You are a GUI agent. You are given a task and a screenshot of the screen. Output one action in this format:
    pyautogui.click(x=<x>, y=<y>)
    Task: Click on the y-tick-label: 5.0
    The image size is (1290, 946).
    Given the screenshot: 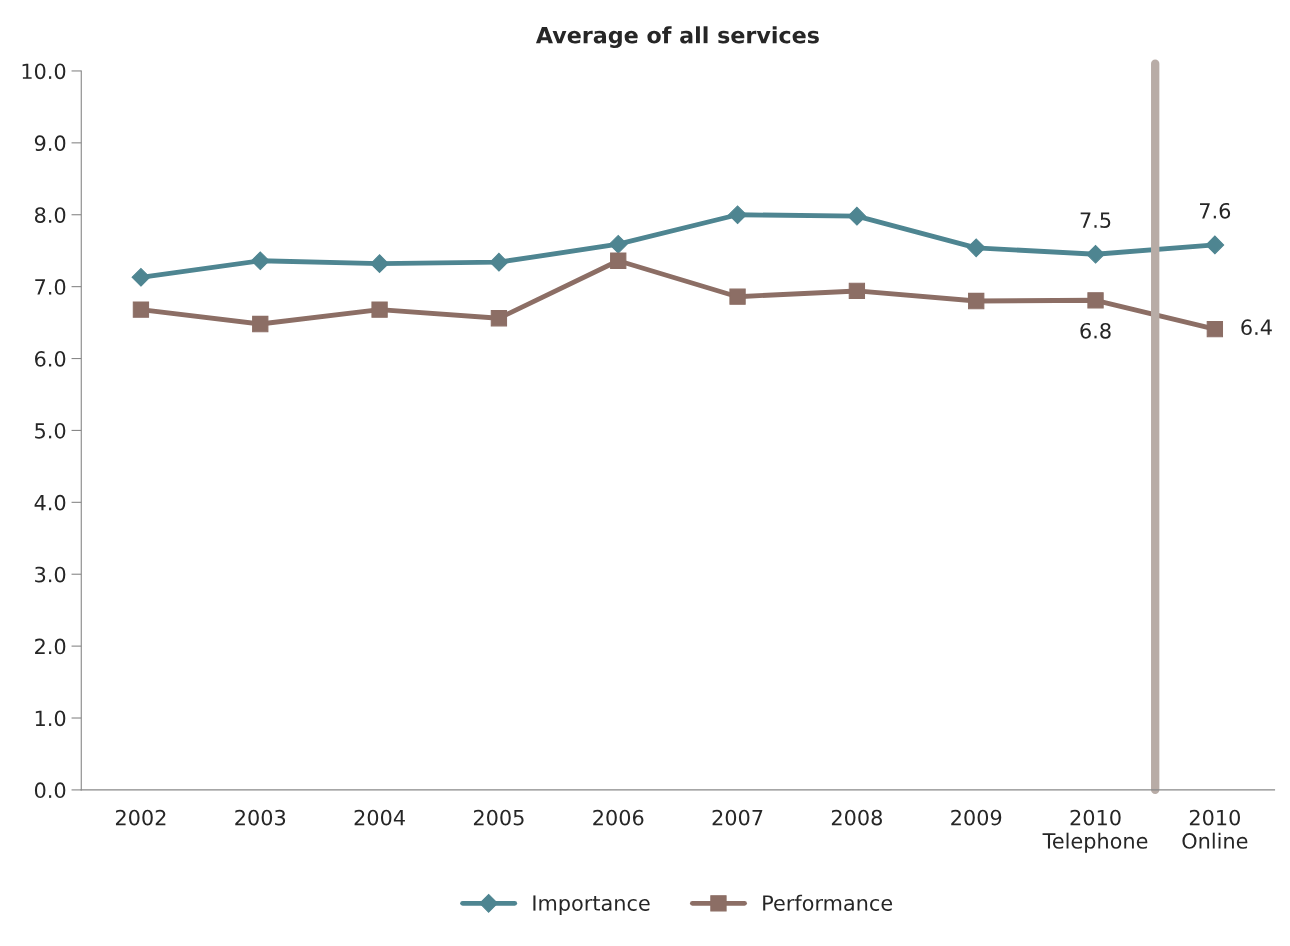 What is the action you would take?
    pyautogui.click(x=50, y=430)
    